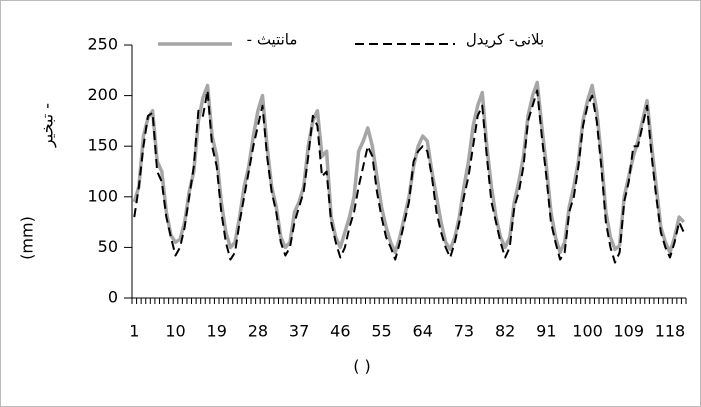  I want to click on y-tick-label: 150, so click(102, 145).